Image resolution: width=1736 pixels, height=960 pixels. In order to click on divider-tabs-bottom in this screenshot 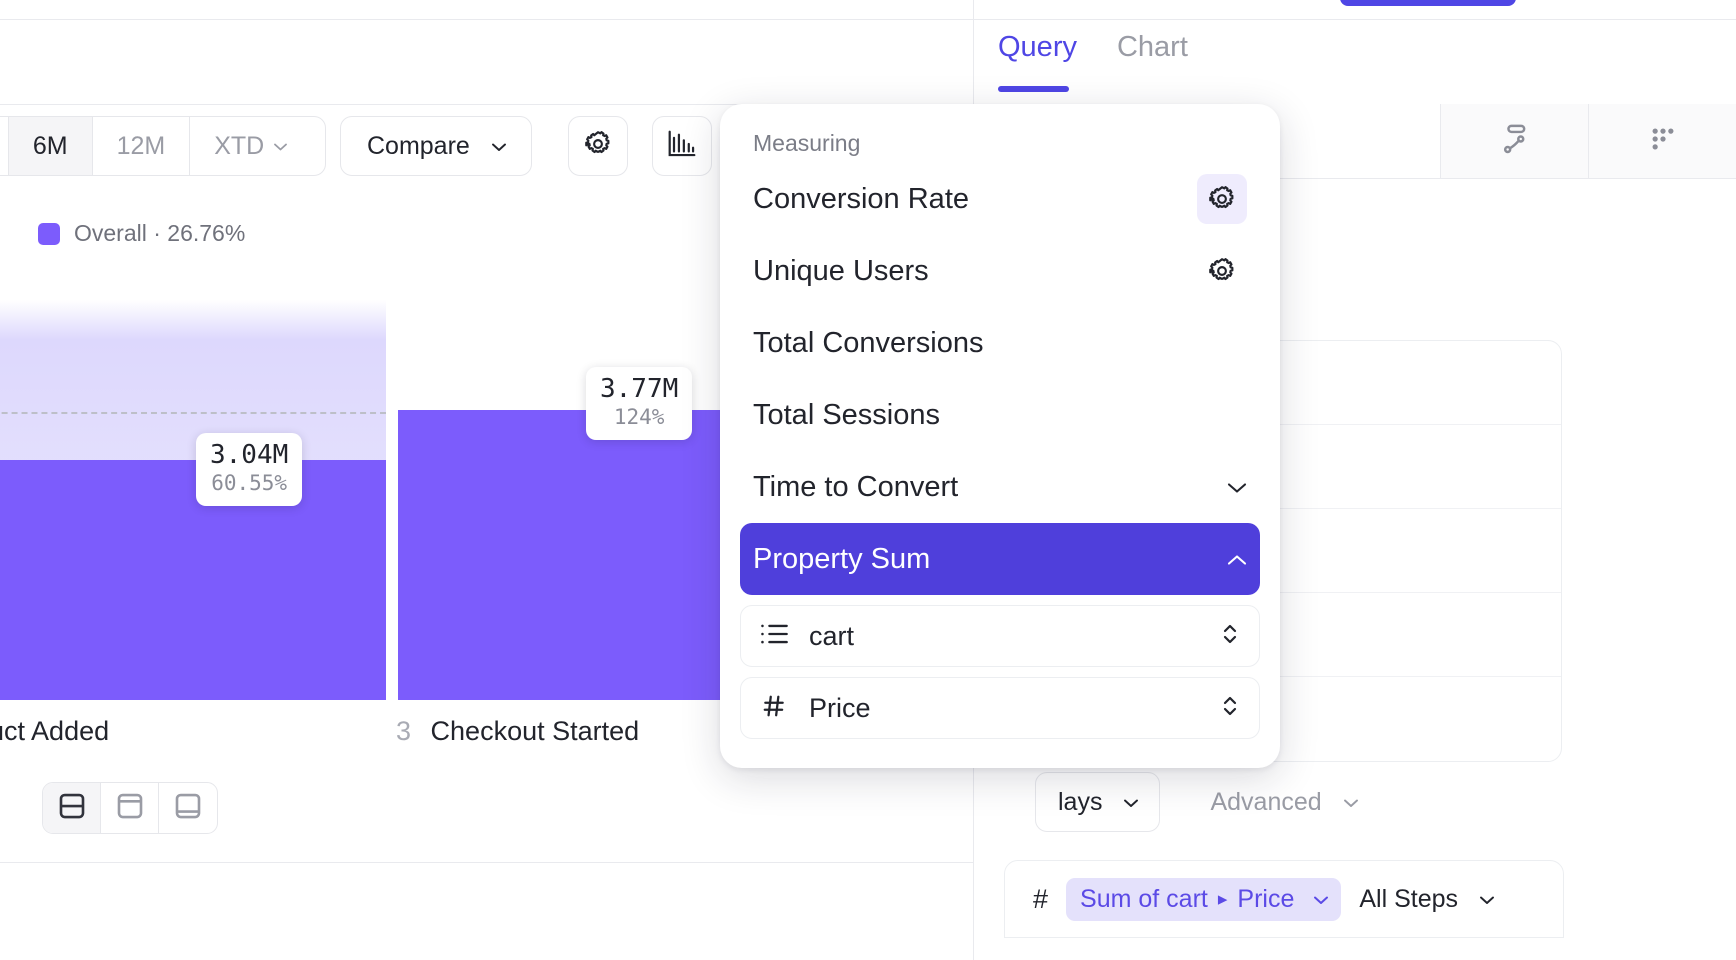, I will do `click(1355, 178)`.